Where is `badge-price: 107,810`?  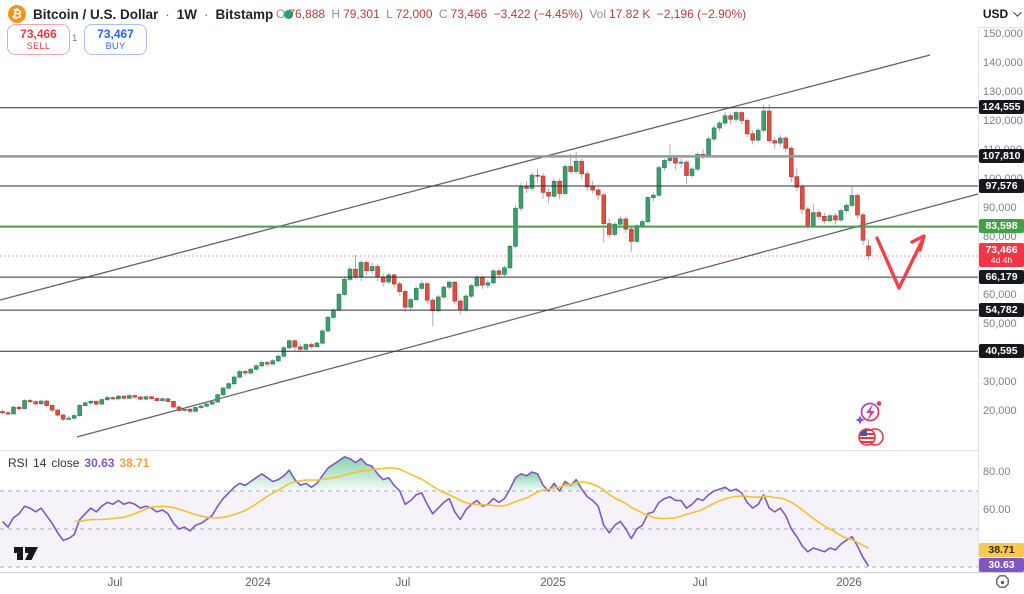 badge-price: 107,810 is located at coordinates (1001, 155).